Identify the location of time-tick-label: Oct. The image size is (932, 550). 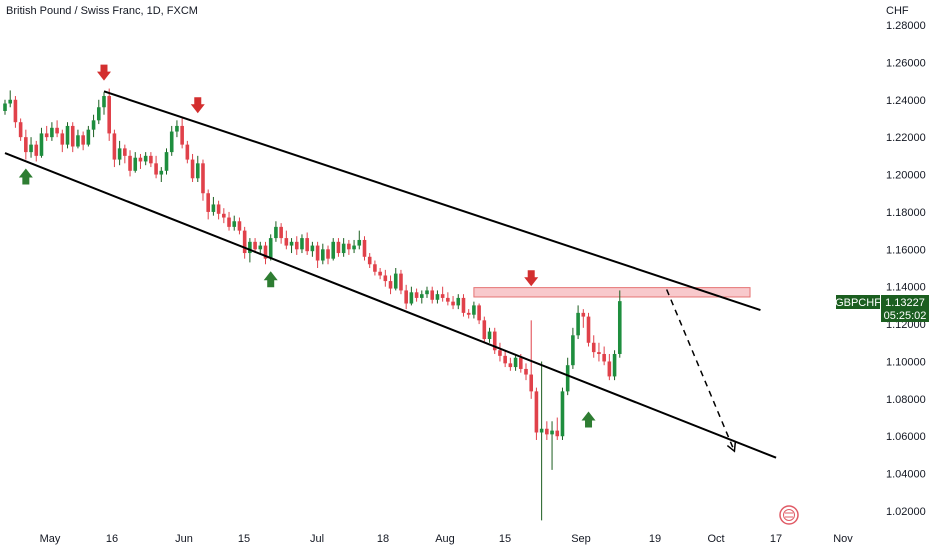
(715, 539).